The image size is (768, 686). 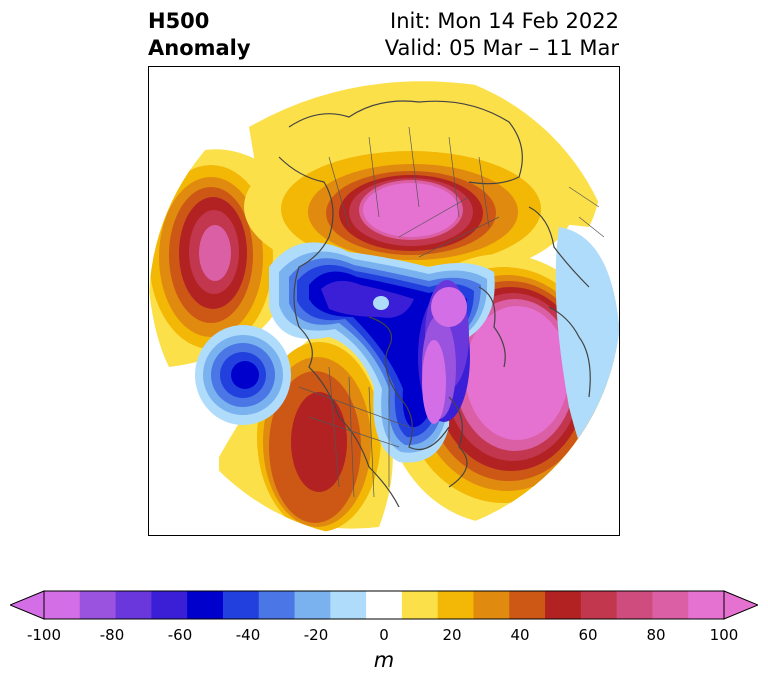 What do you see at coordinates (248, 635) in the screenshot?
I see `colorbar-tick-label: -40` at bounding box center [248, 635].